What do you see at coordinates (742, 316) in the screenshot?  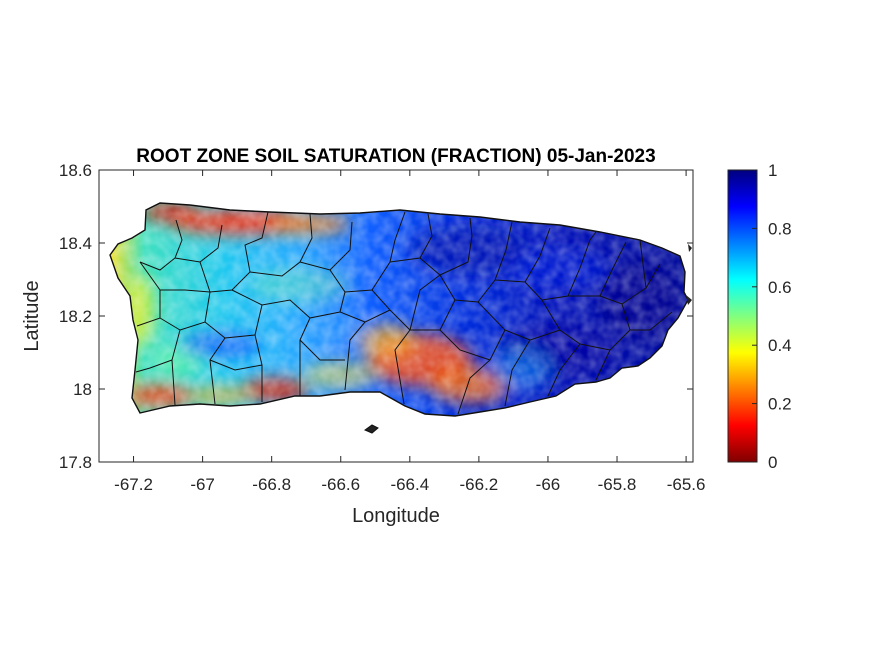 I see `colorbar-gradient` at bounding box center [742, 316].